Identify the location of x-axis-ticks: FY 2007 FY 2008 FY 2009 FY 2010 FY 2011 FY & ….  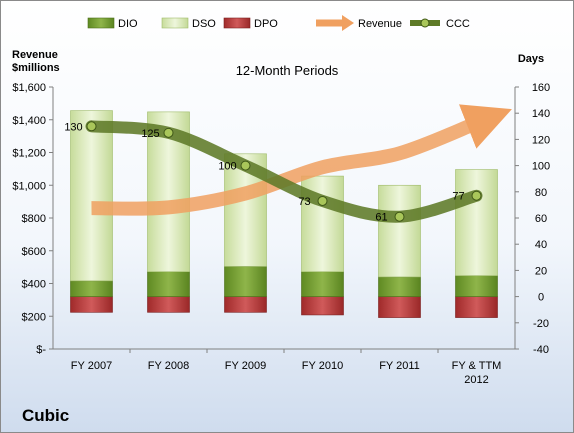
(286, 373).